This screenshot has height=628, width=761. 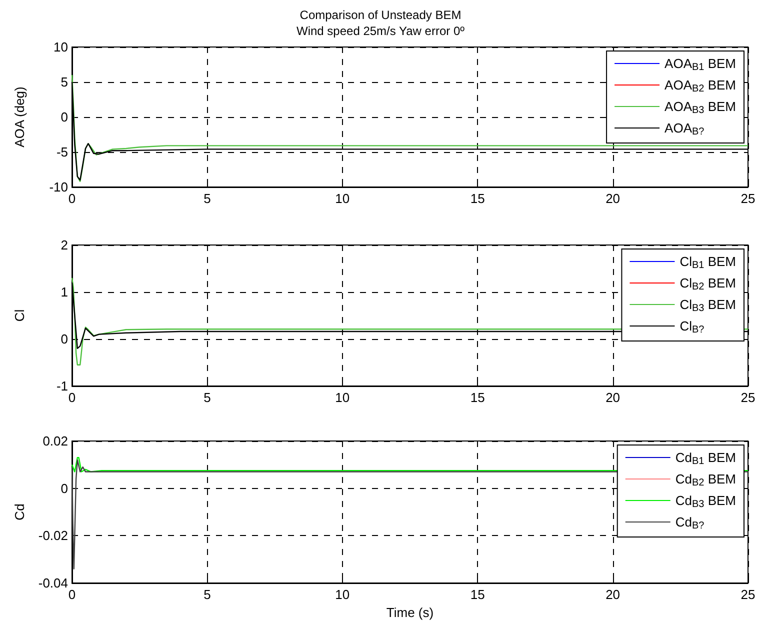 What do you see at coordinates (19, 117) in the screenshot?
I see `y-axis-title: AOA (deg)` at bounding box center [19, 117].